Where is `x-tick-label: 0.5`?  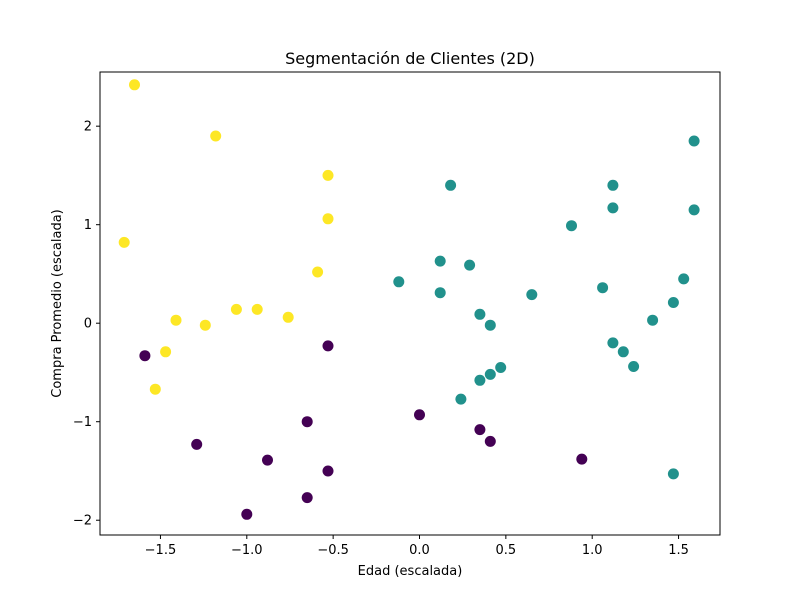 x-tick-label: 0.5 is located at coordinates (506, 550).